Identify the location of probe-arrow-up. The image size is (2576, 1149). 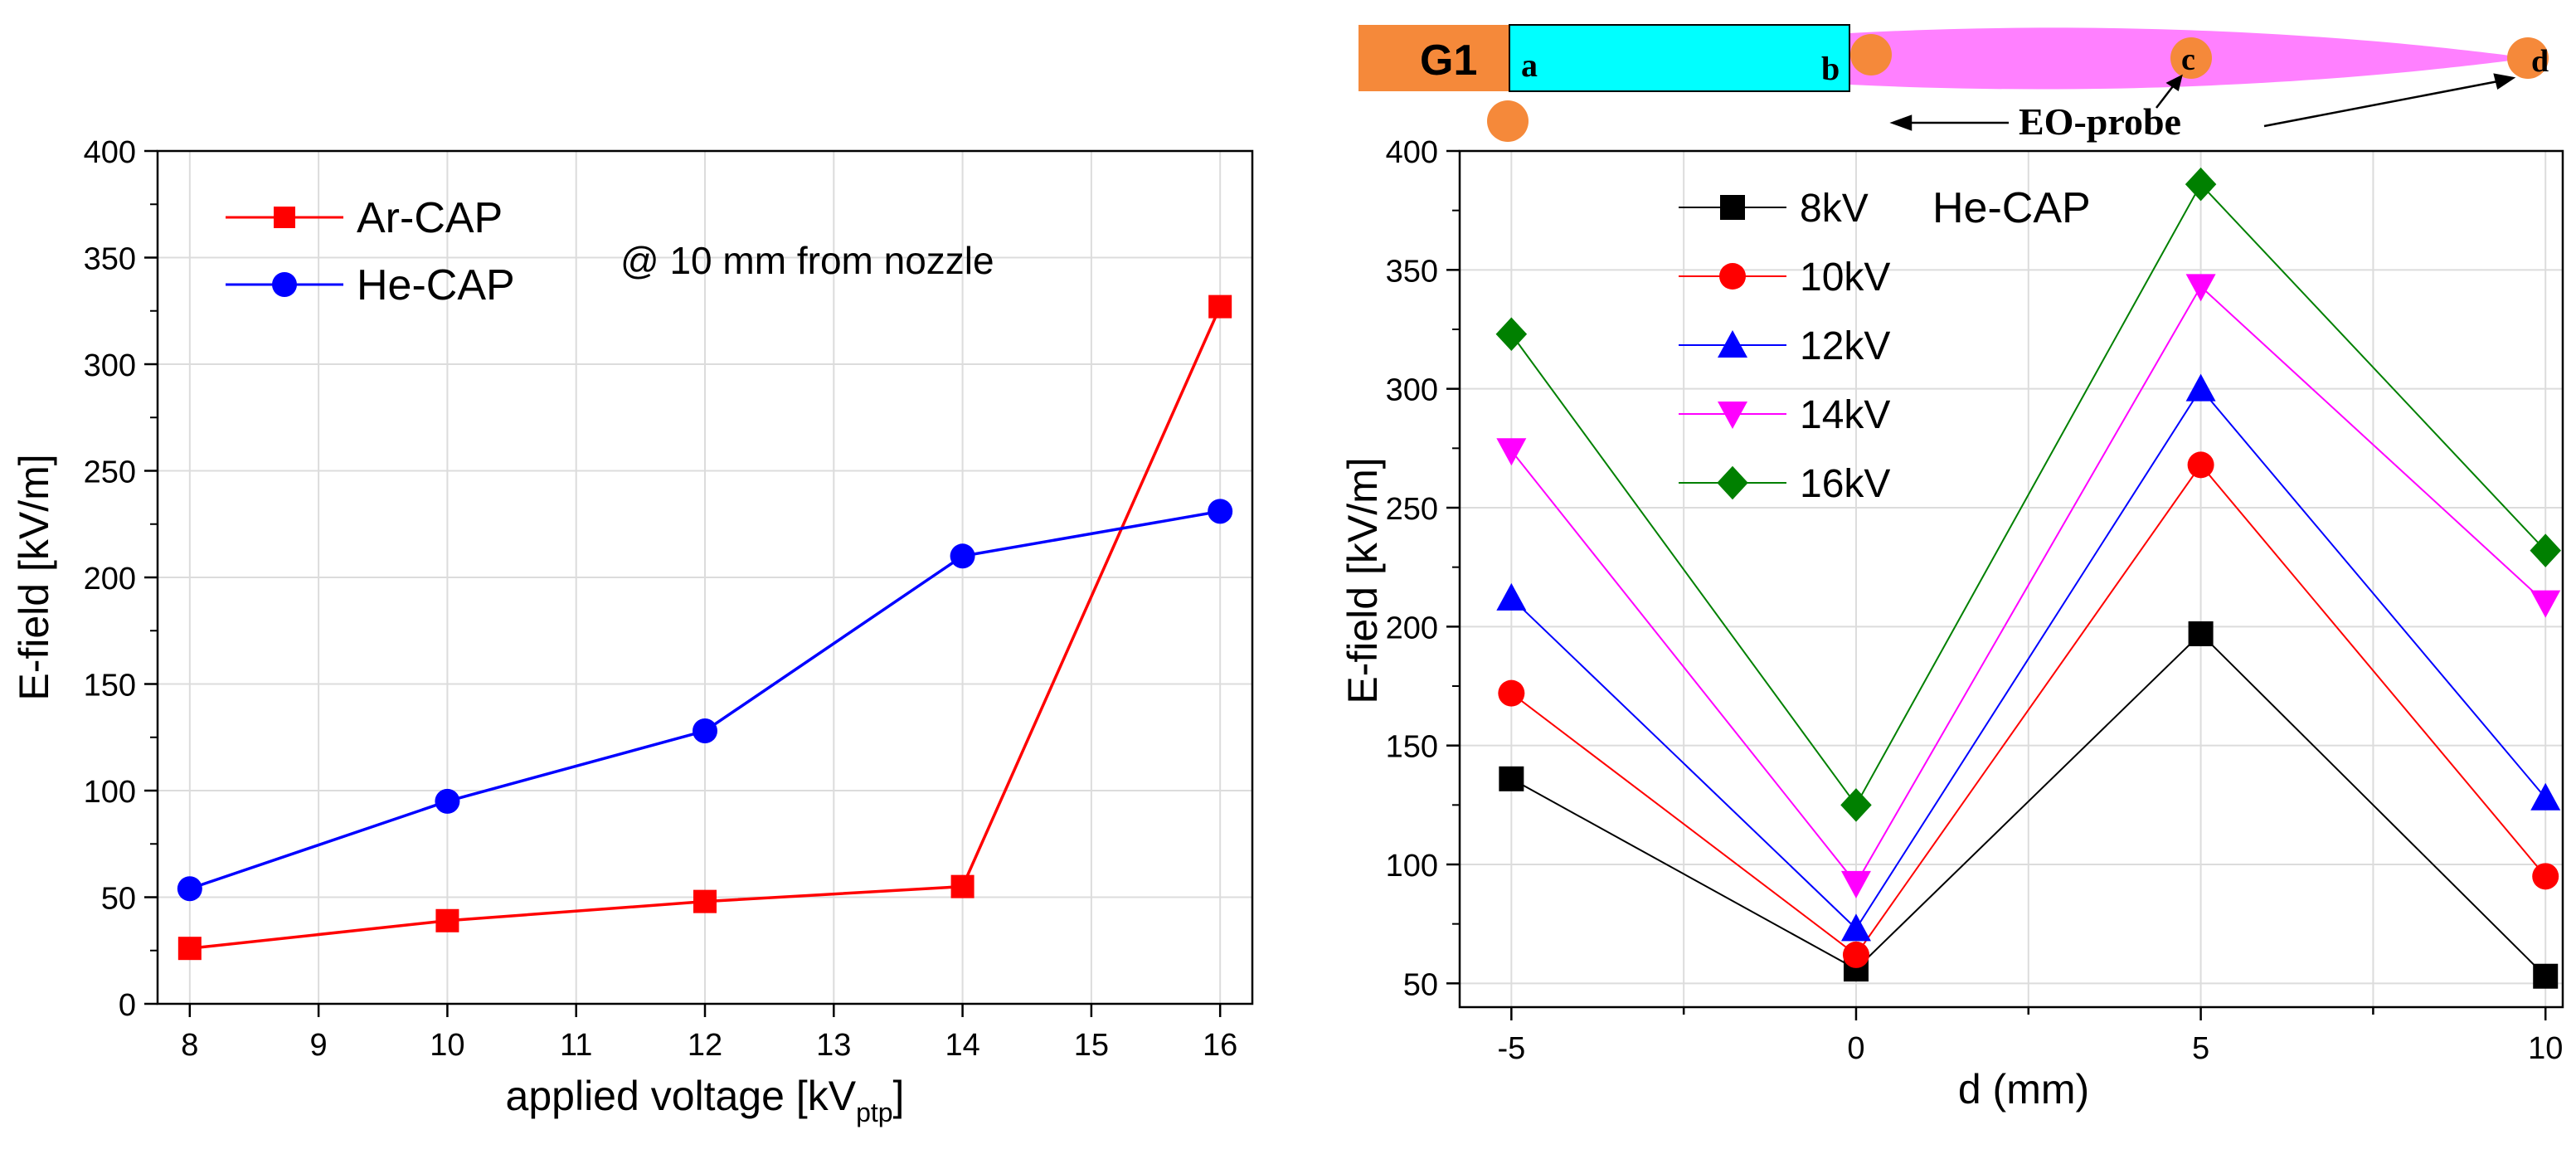
(2165, 97).